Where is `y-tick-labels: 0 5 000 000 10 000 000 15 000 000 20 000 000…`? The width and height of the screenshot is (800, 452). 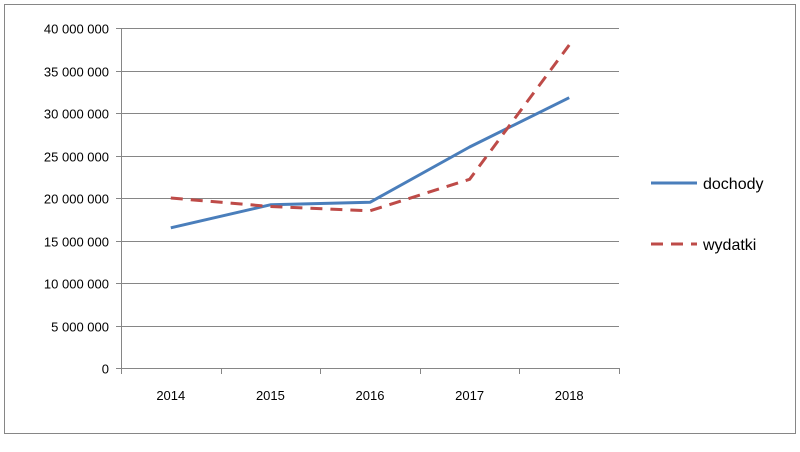
y-tick-labels: 0 5 000 000 10 000 000 15 000 000 20 000 000… is located at coordinates (76, 199).